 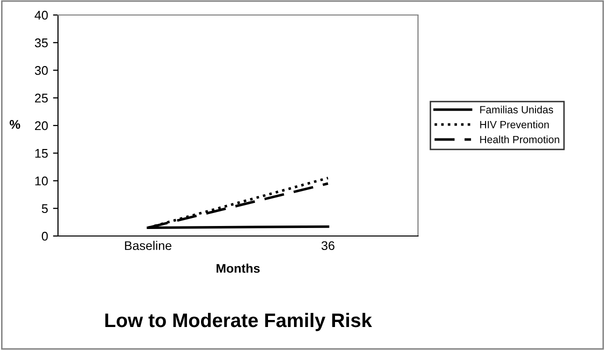 What do you see at coordinates (41, 15) in the screenshot?
I see `y-tick-label: 40` at bounding box center [41, 15].